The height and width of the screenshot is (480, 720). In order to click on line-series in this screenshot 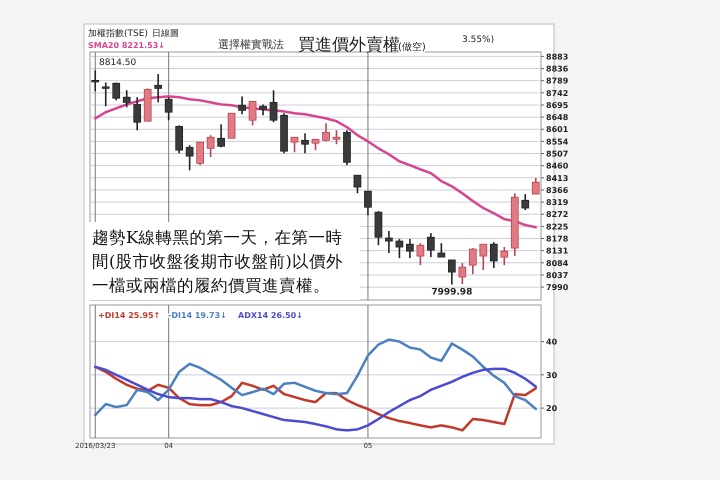, I will do `click(316, 377)`.